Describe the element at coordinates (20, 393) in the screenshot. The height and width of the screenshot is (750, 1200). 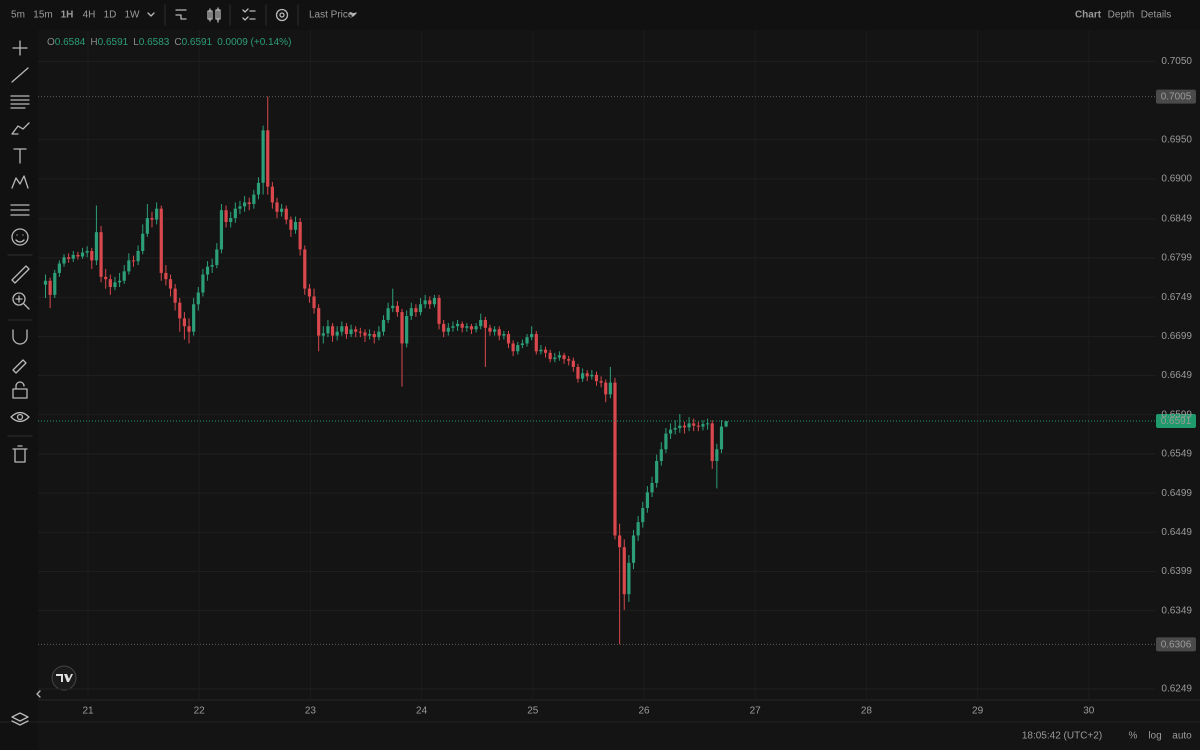
I see `lock-tool` at that location.